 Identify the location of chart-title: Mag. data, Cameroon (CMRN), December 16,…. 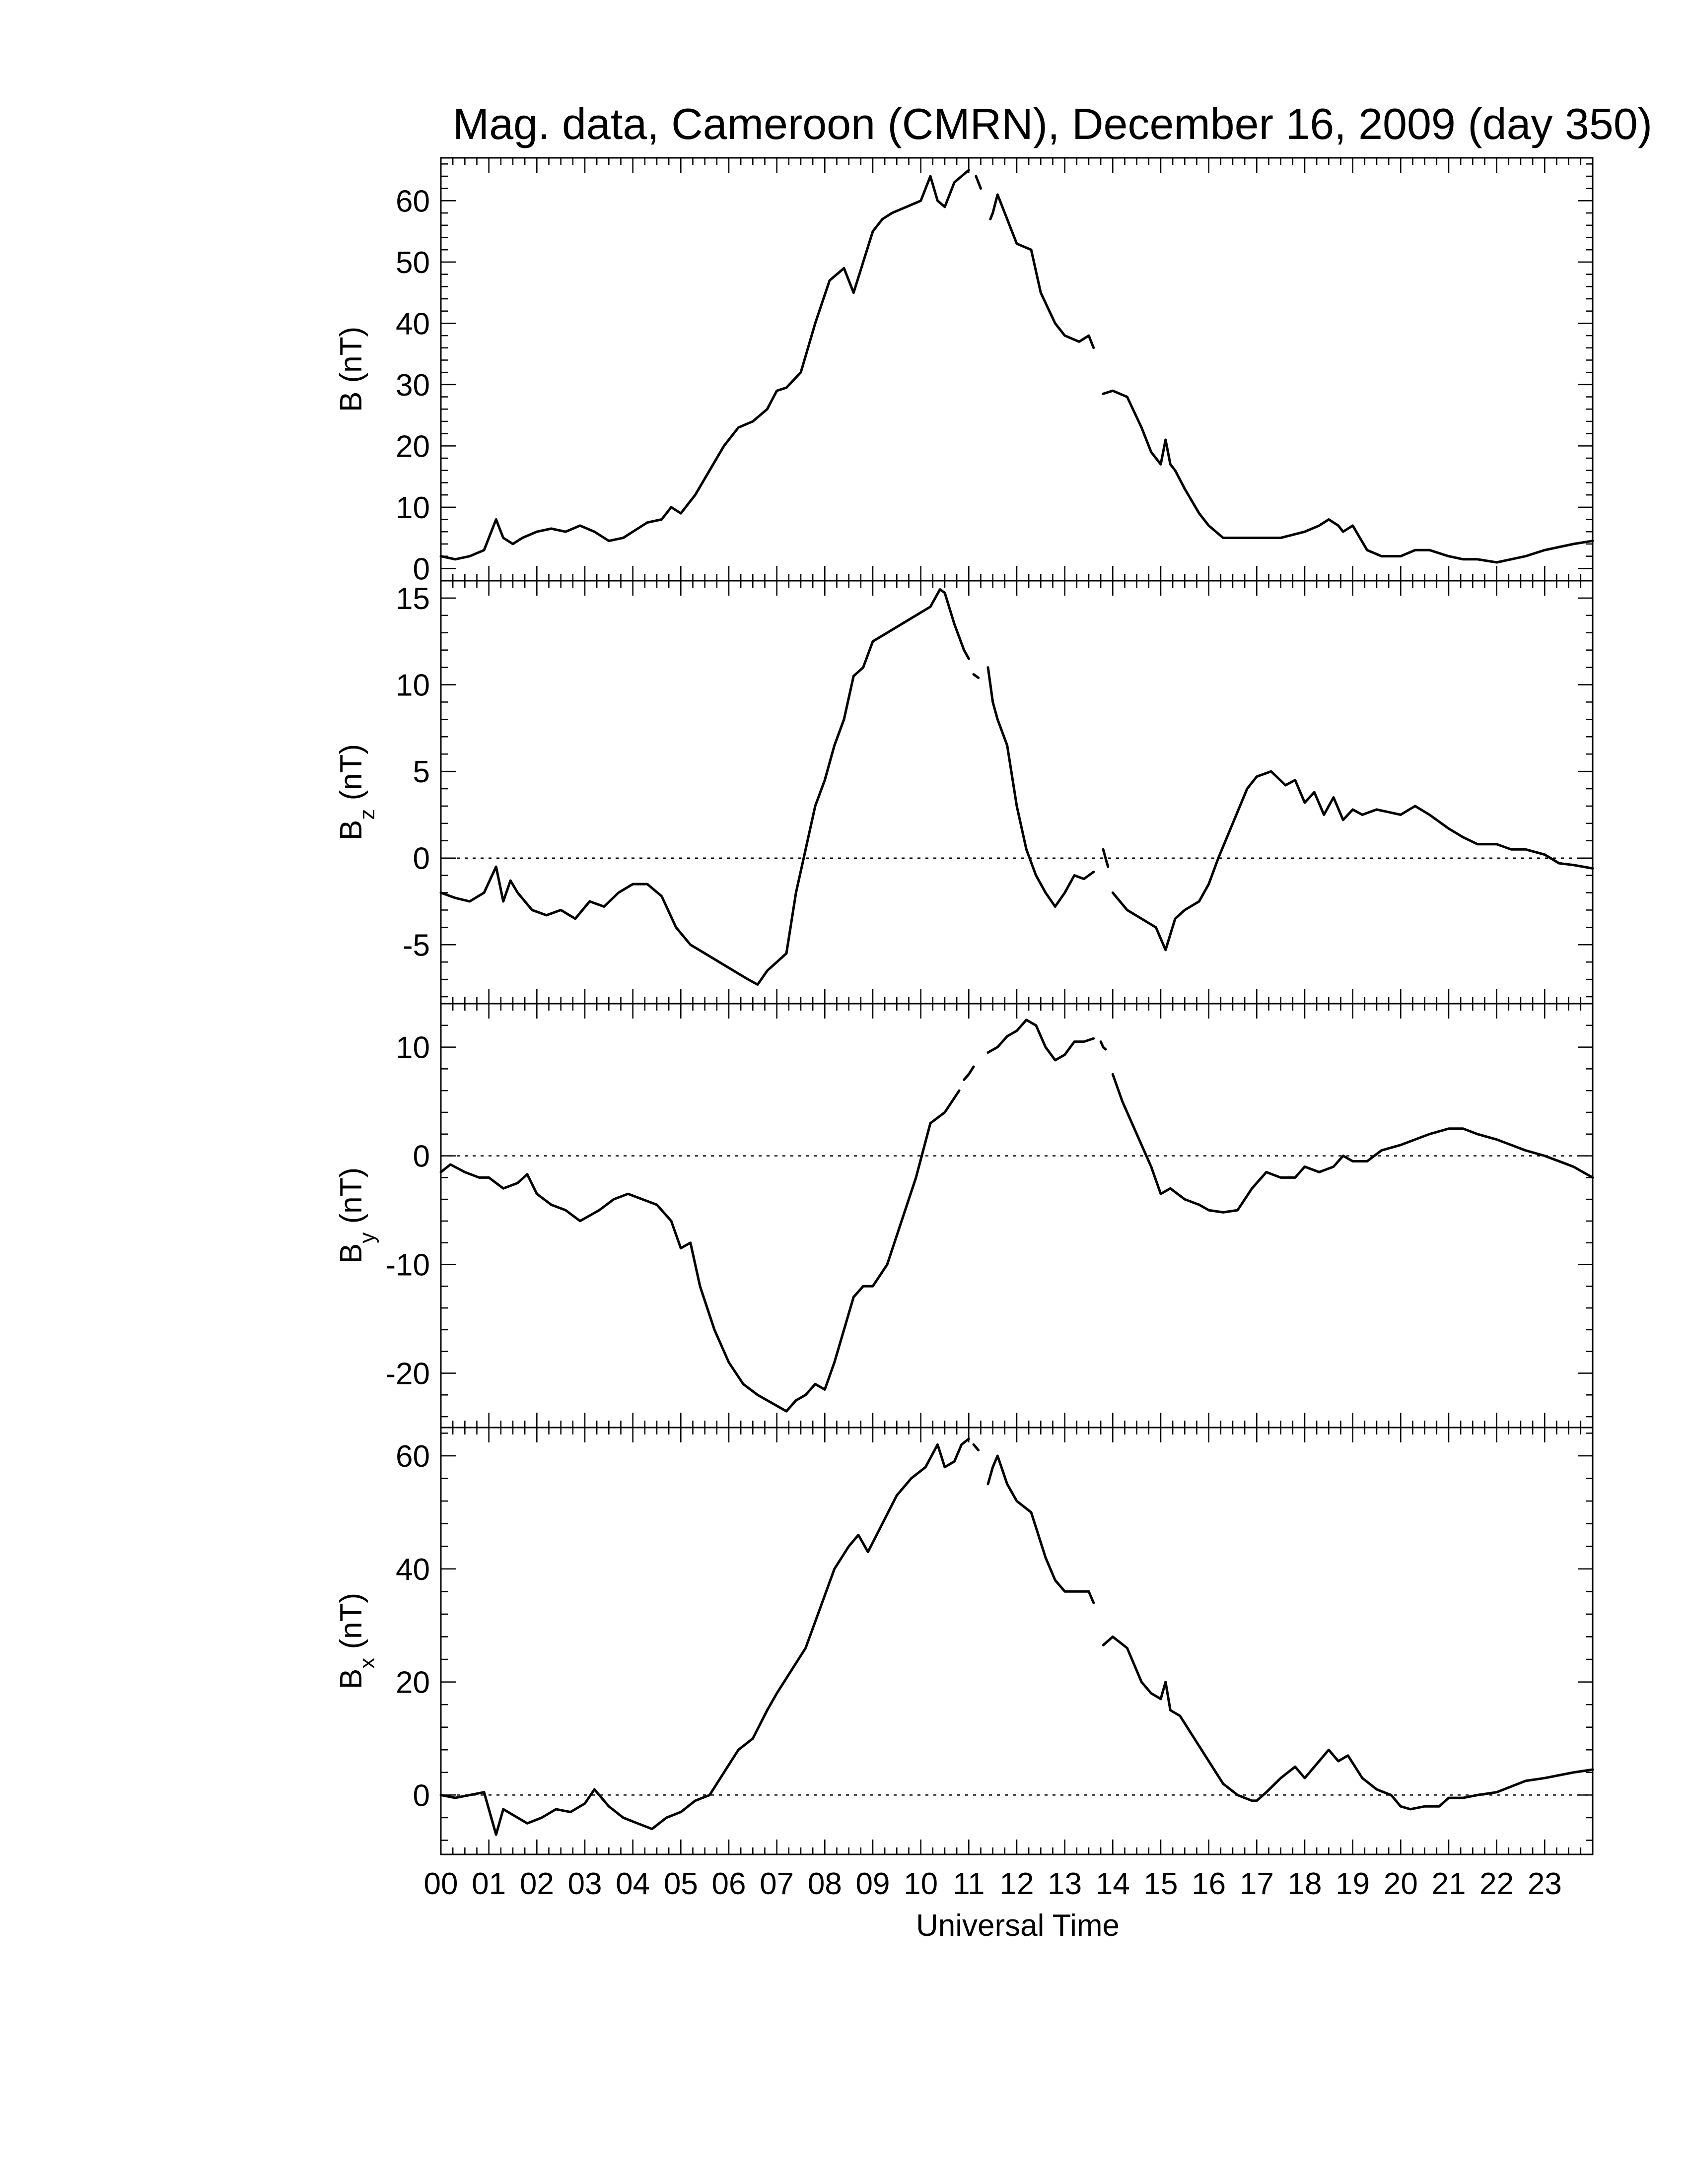
(1052, 123).